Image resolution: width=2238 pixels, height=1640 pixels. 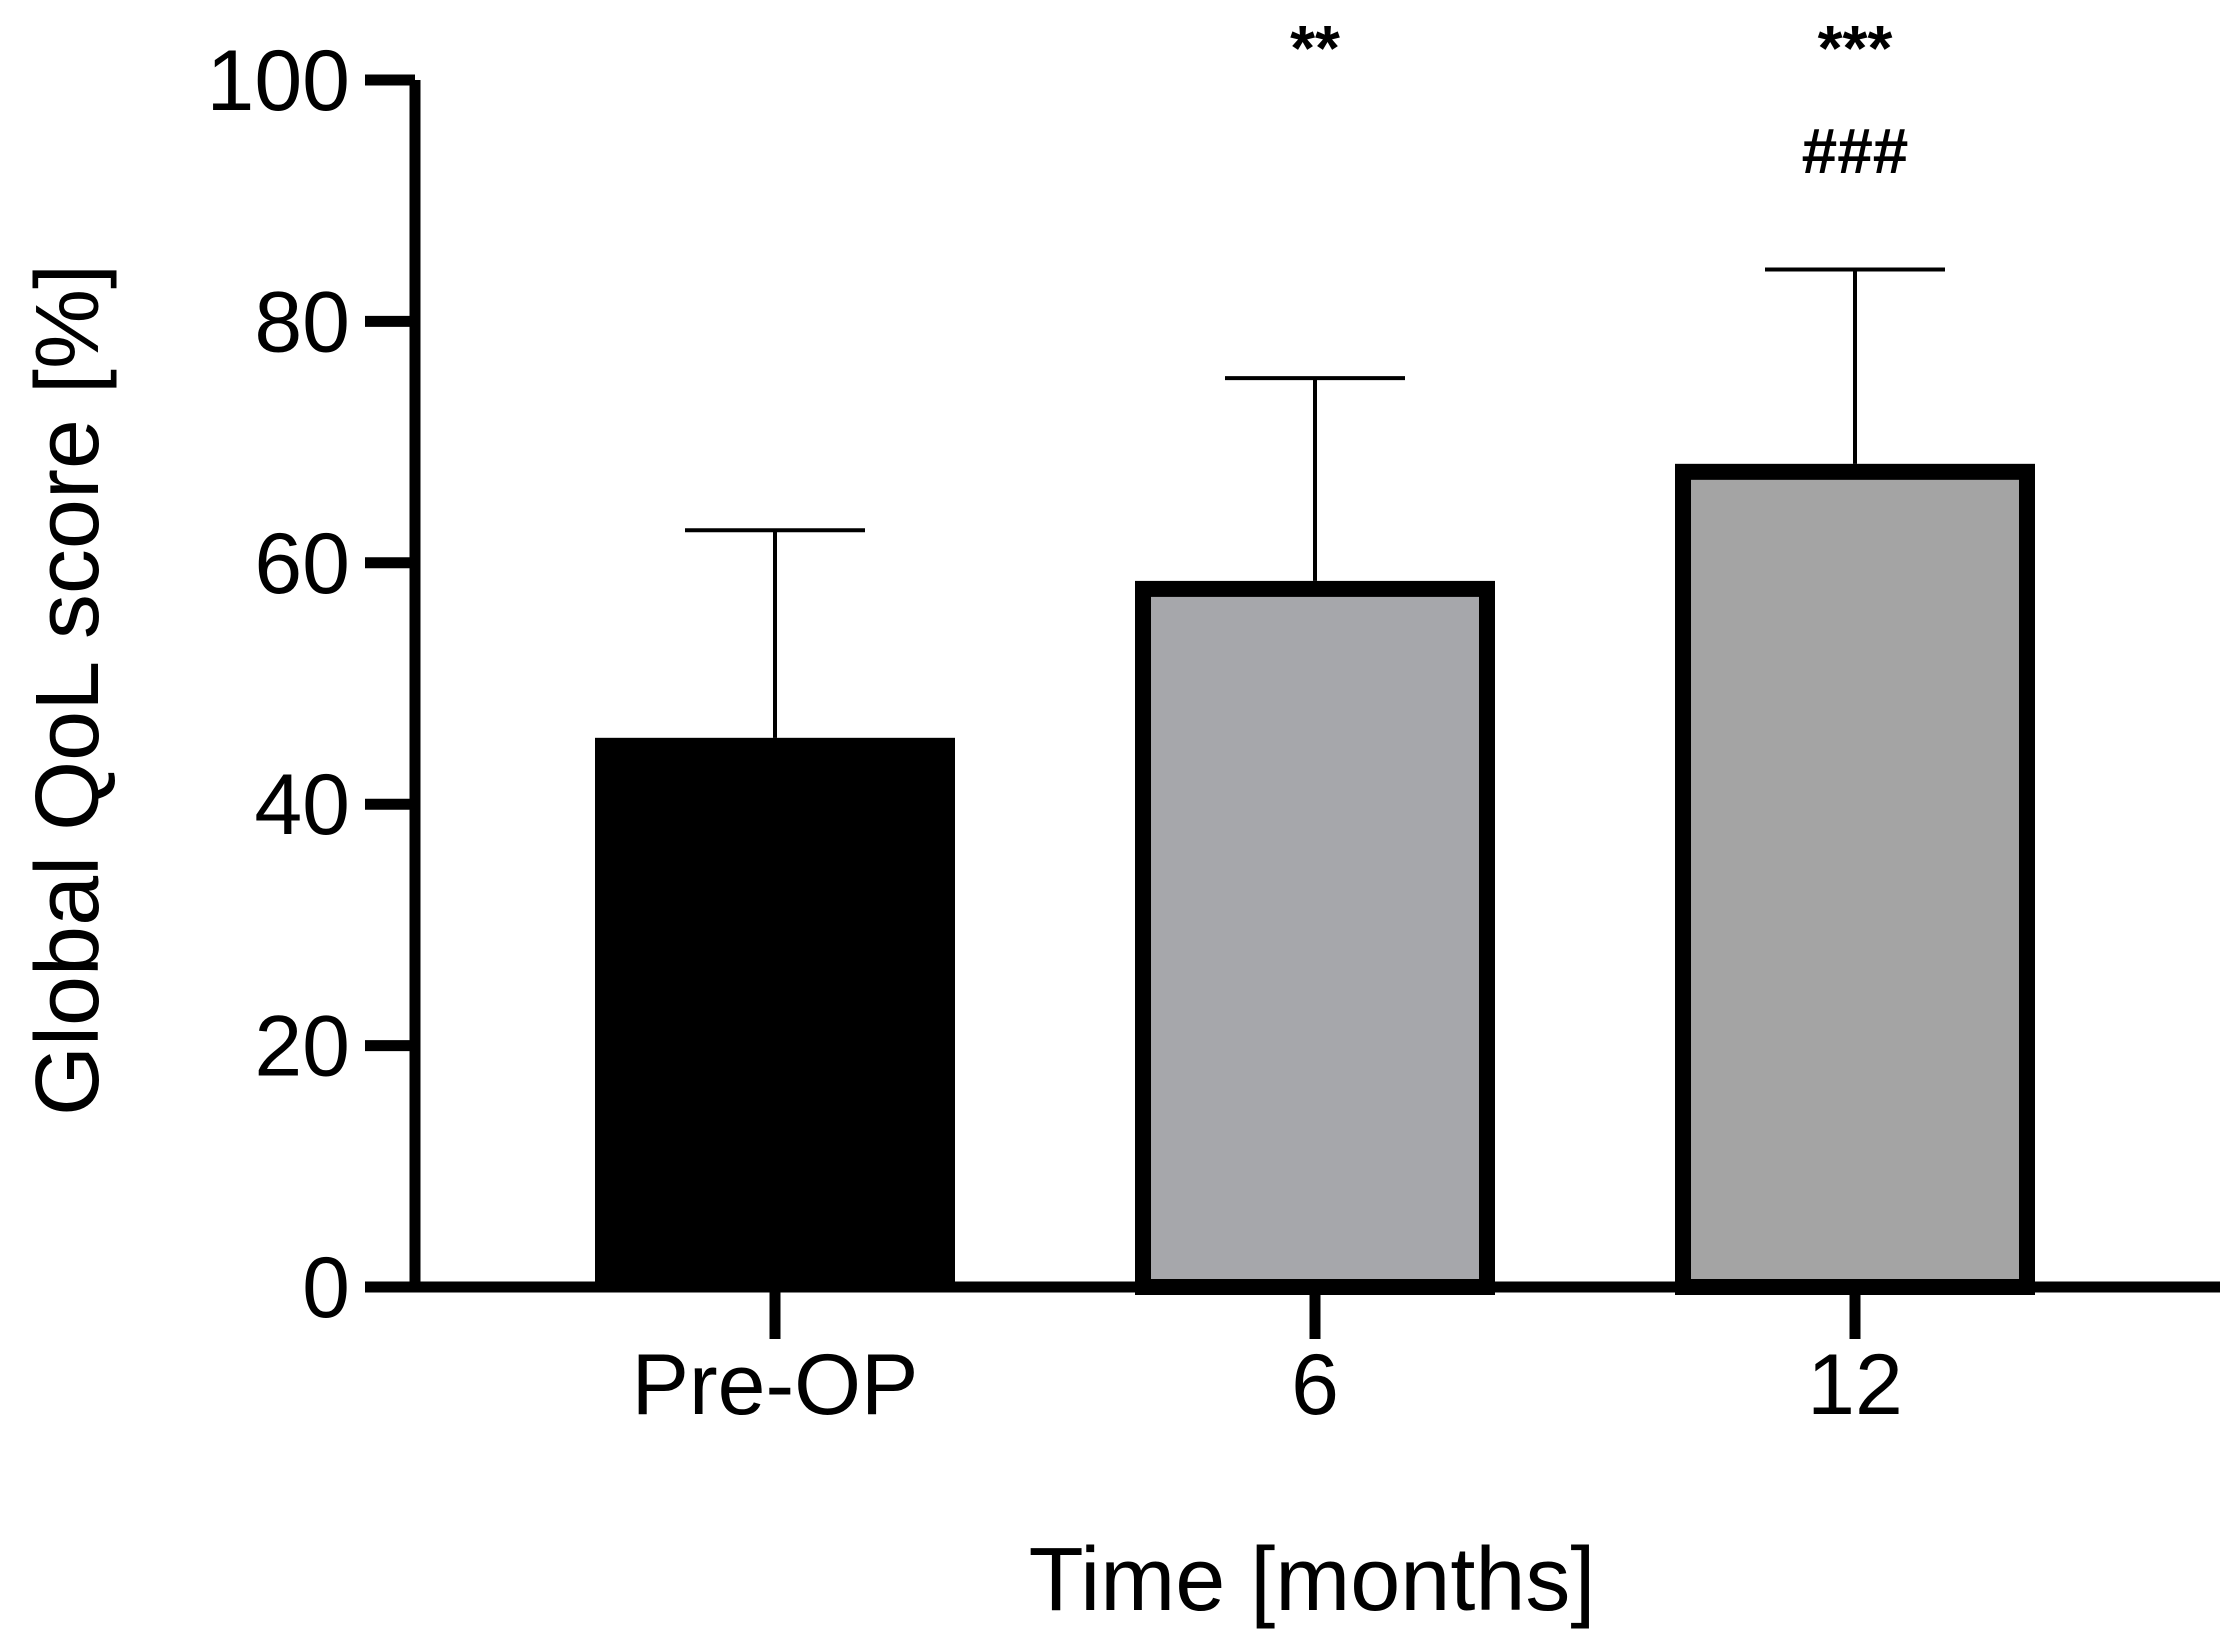 I want to click on y-tick-label-20: 20, so click(x=302, y=1047).